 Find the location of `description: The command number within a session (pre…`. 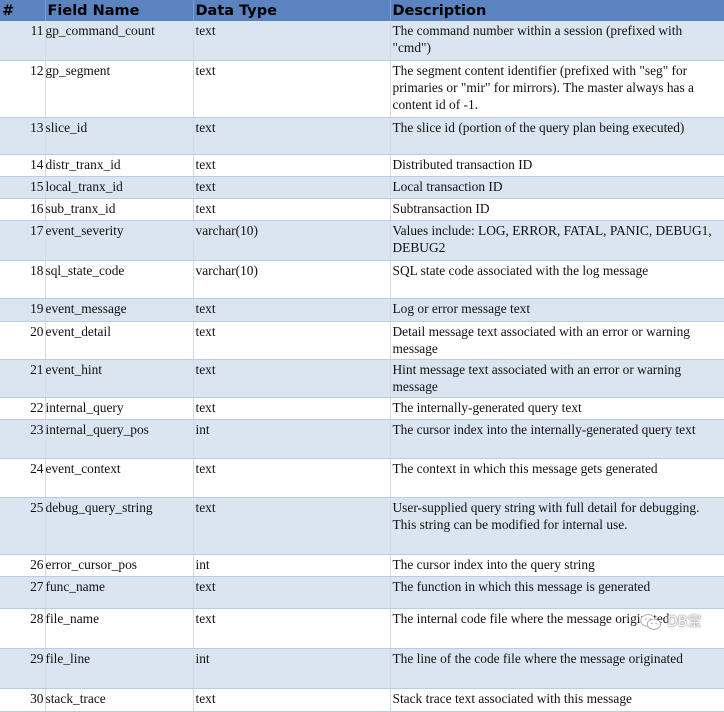

description: The command number within a session (pre… is located at coordinates (557, 41).